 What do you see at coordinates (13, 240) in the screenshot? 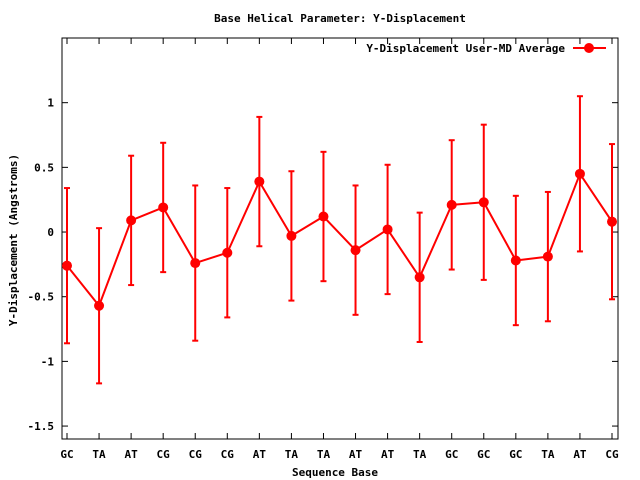
I see `y-axis-label: Y-Displacement (Angstroms)` at bounding box center [13, 240].